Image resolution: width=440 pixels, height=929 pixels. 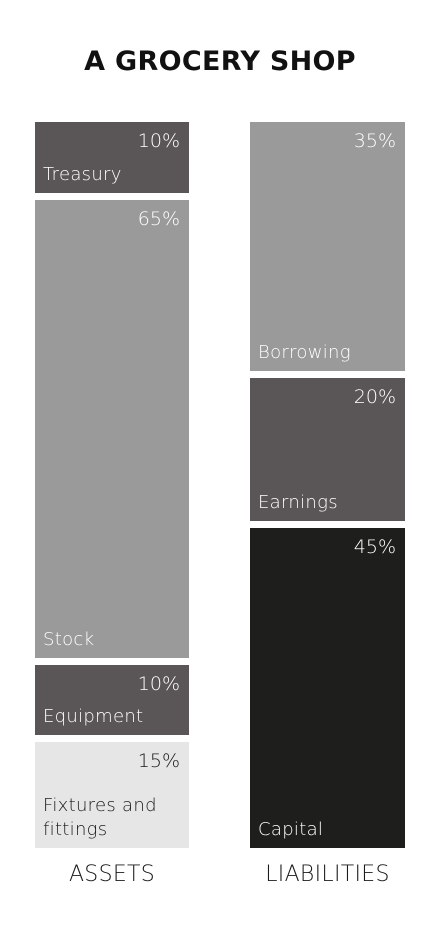 I want to click on bar-segment-fixtures-and-fittings: 15% Fixtures and fittings, so click(x=112, y=795).